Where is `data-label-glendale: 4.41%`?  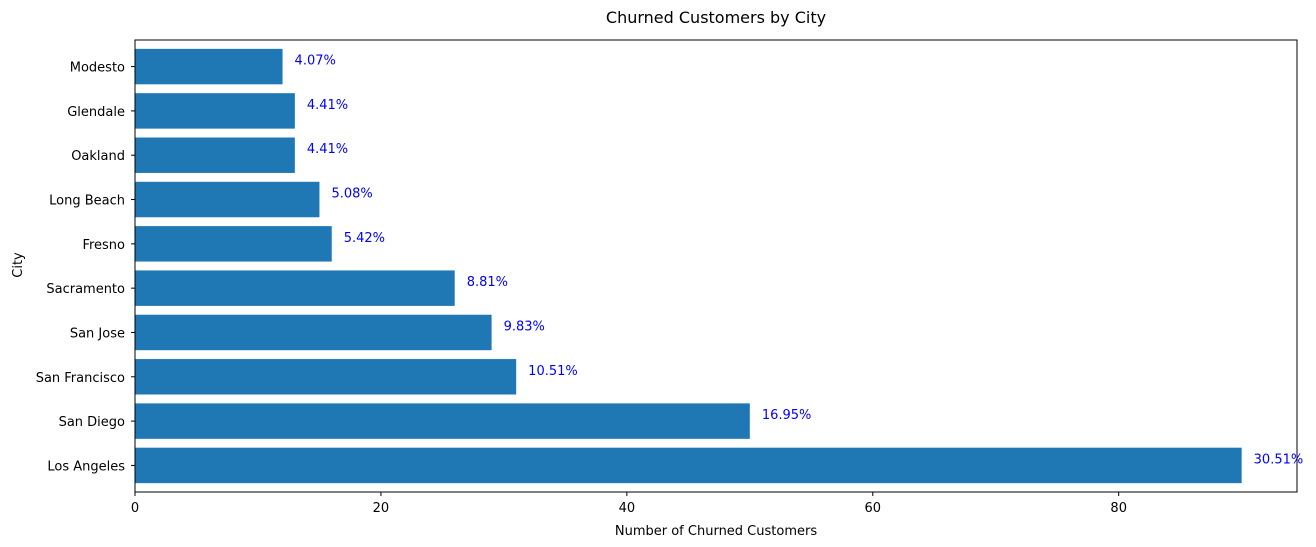 data-label-glendale: 4.41% is located at coordinates (327, 105).